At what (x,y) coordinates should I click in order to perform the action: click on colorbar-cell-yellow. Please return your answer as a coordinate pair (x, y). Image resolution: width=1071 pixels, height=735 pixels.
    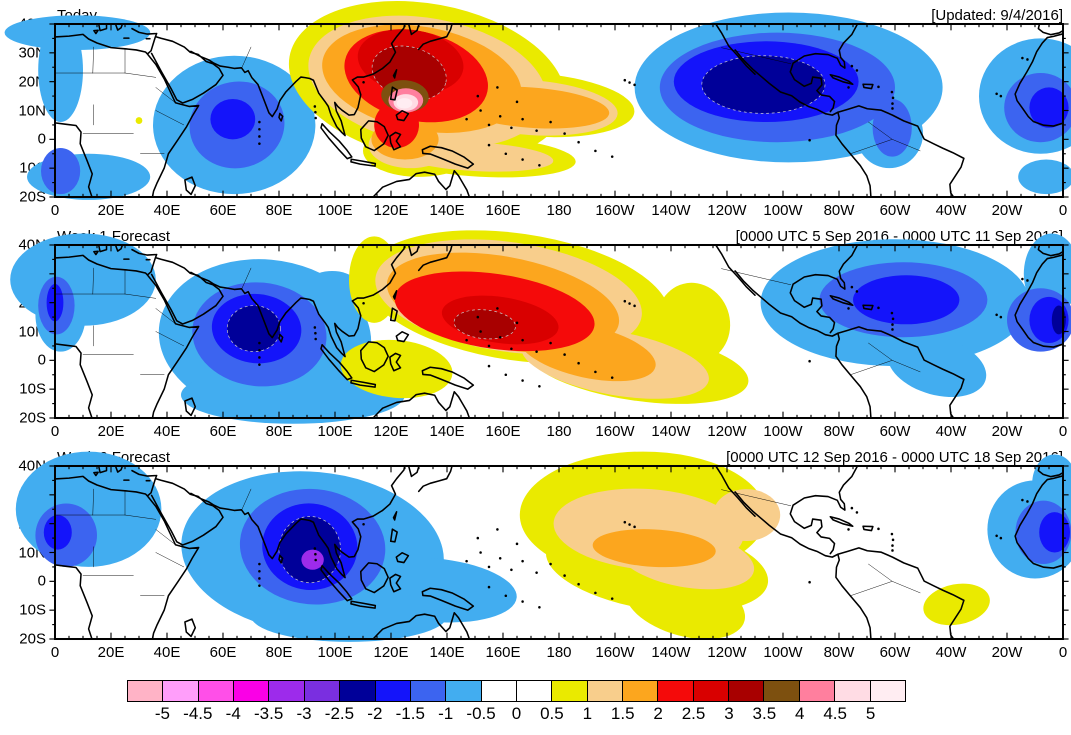
    Looking at the image, I should click on (570, 691).